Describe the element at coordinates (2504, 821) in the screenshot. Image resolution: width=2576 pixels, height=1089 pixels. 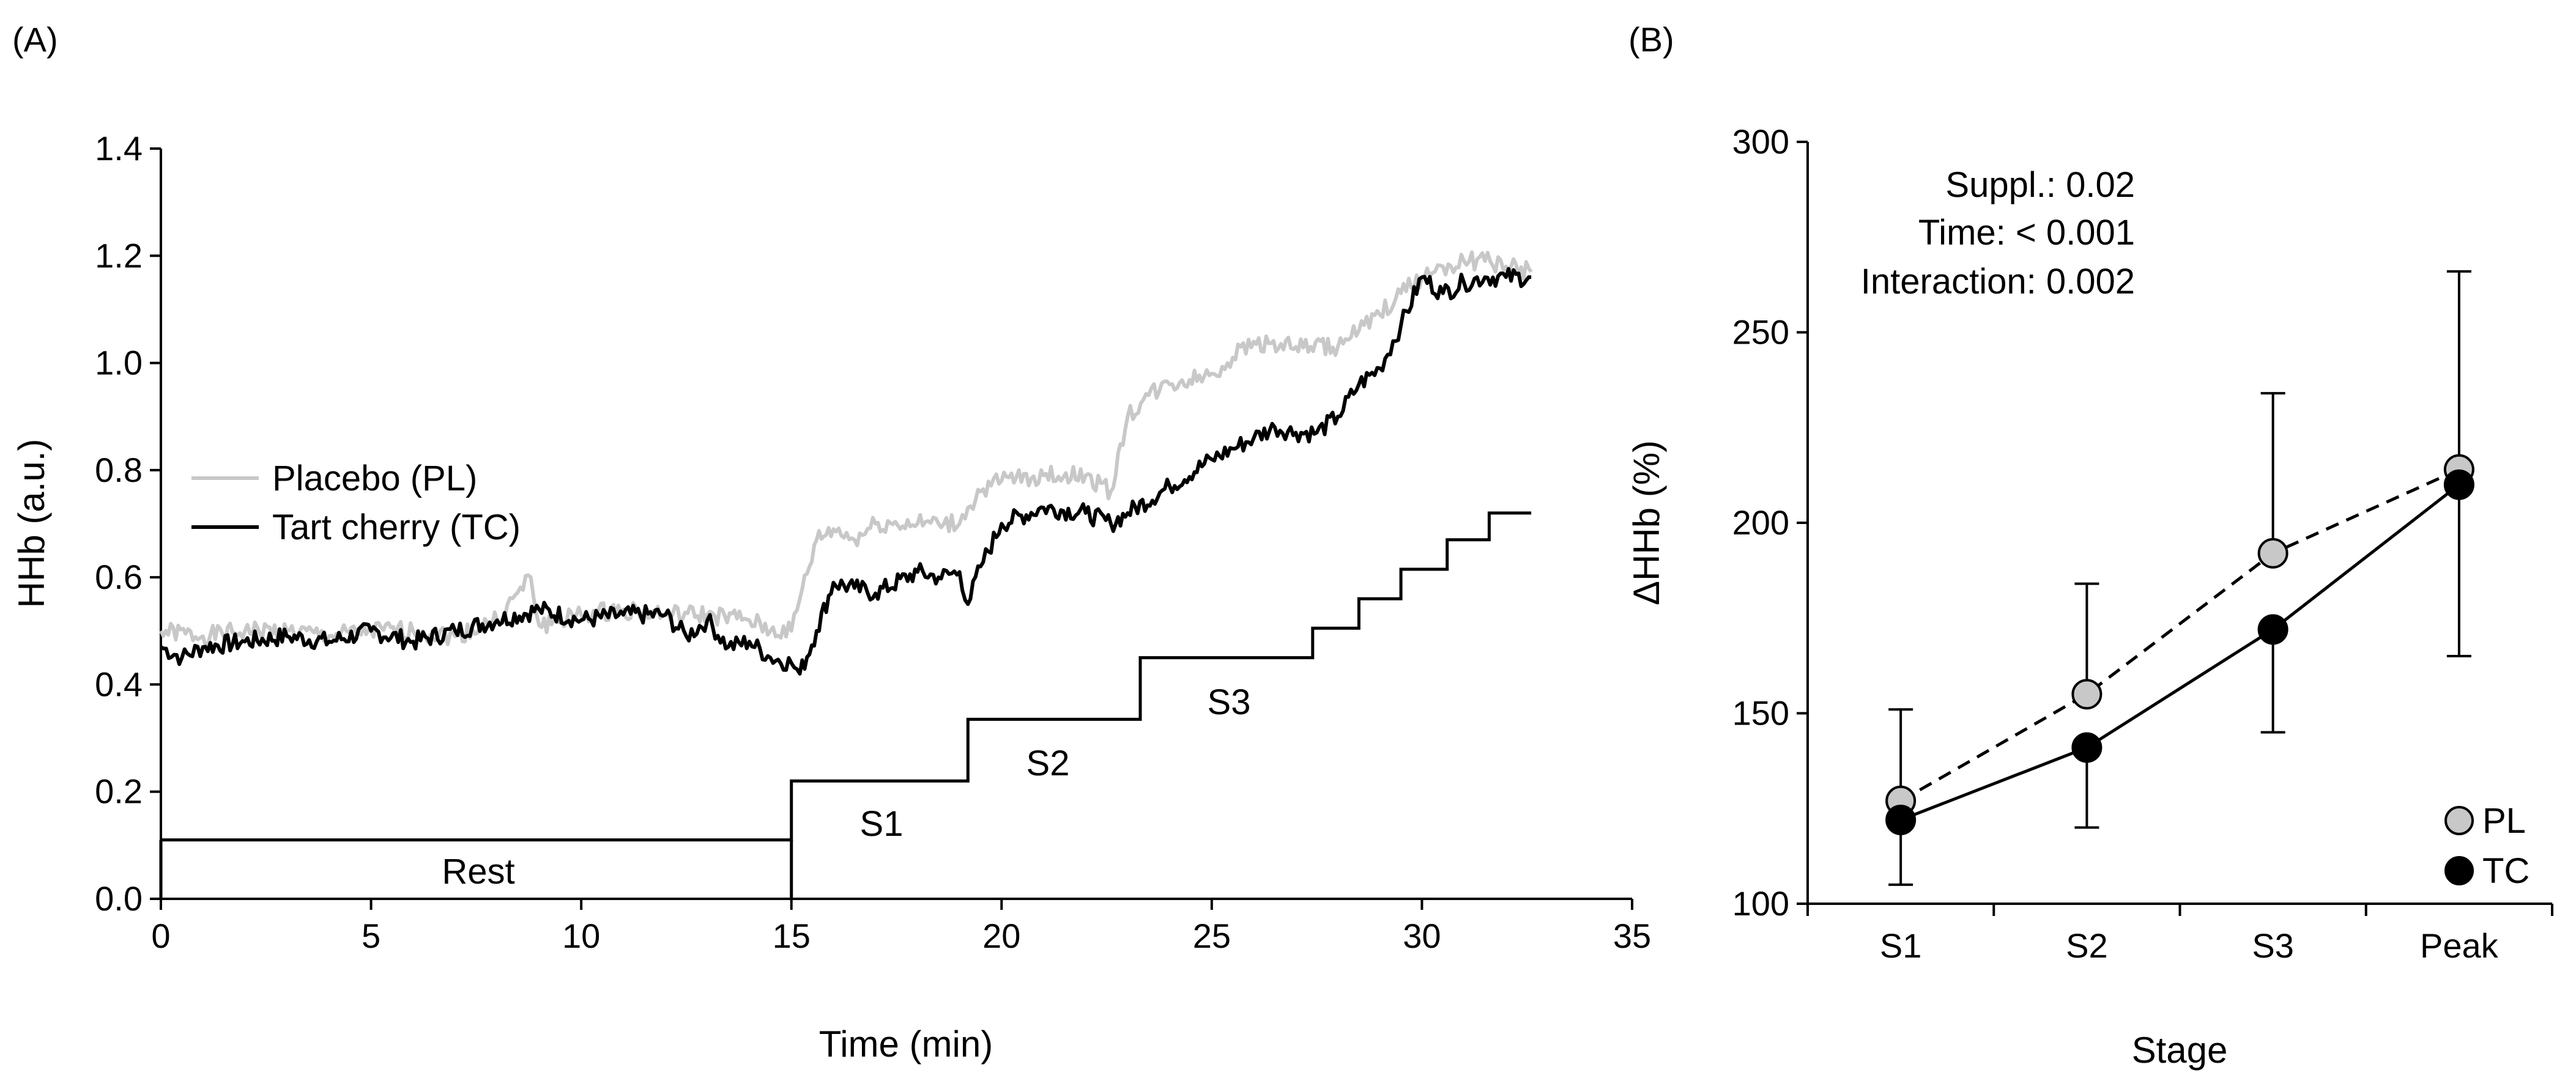
I see `legend-label-pl: PL` at that location.